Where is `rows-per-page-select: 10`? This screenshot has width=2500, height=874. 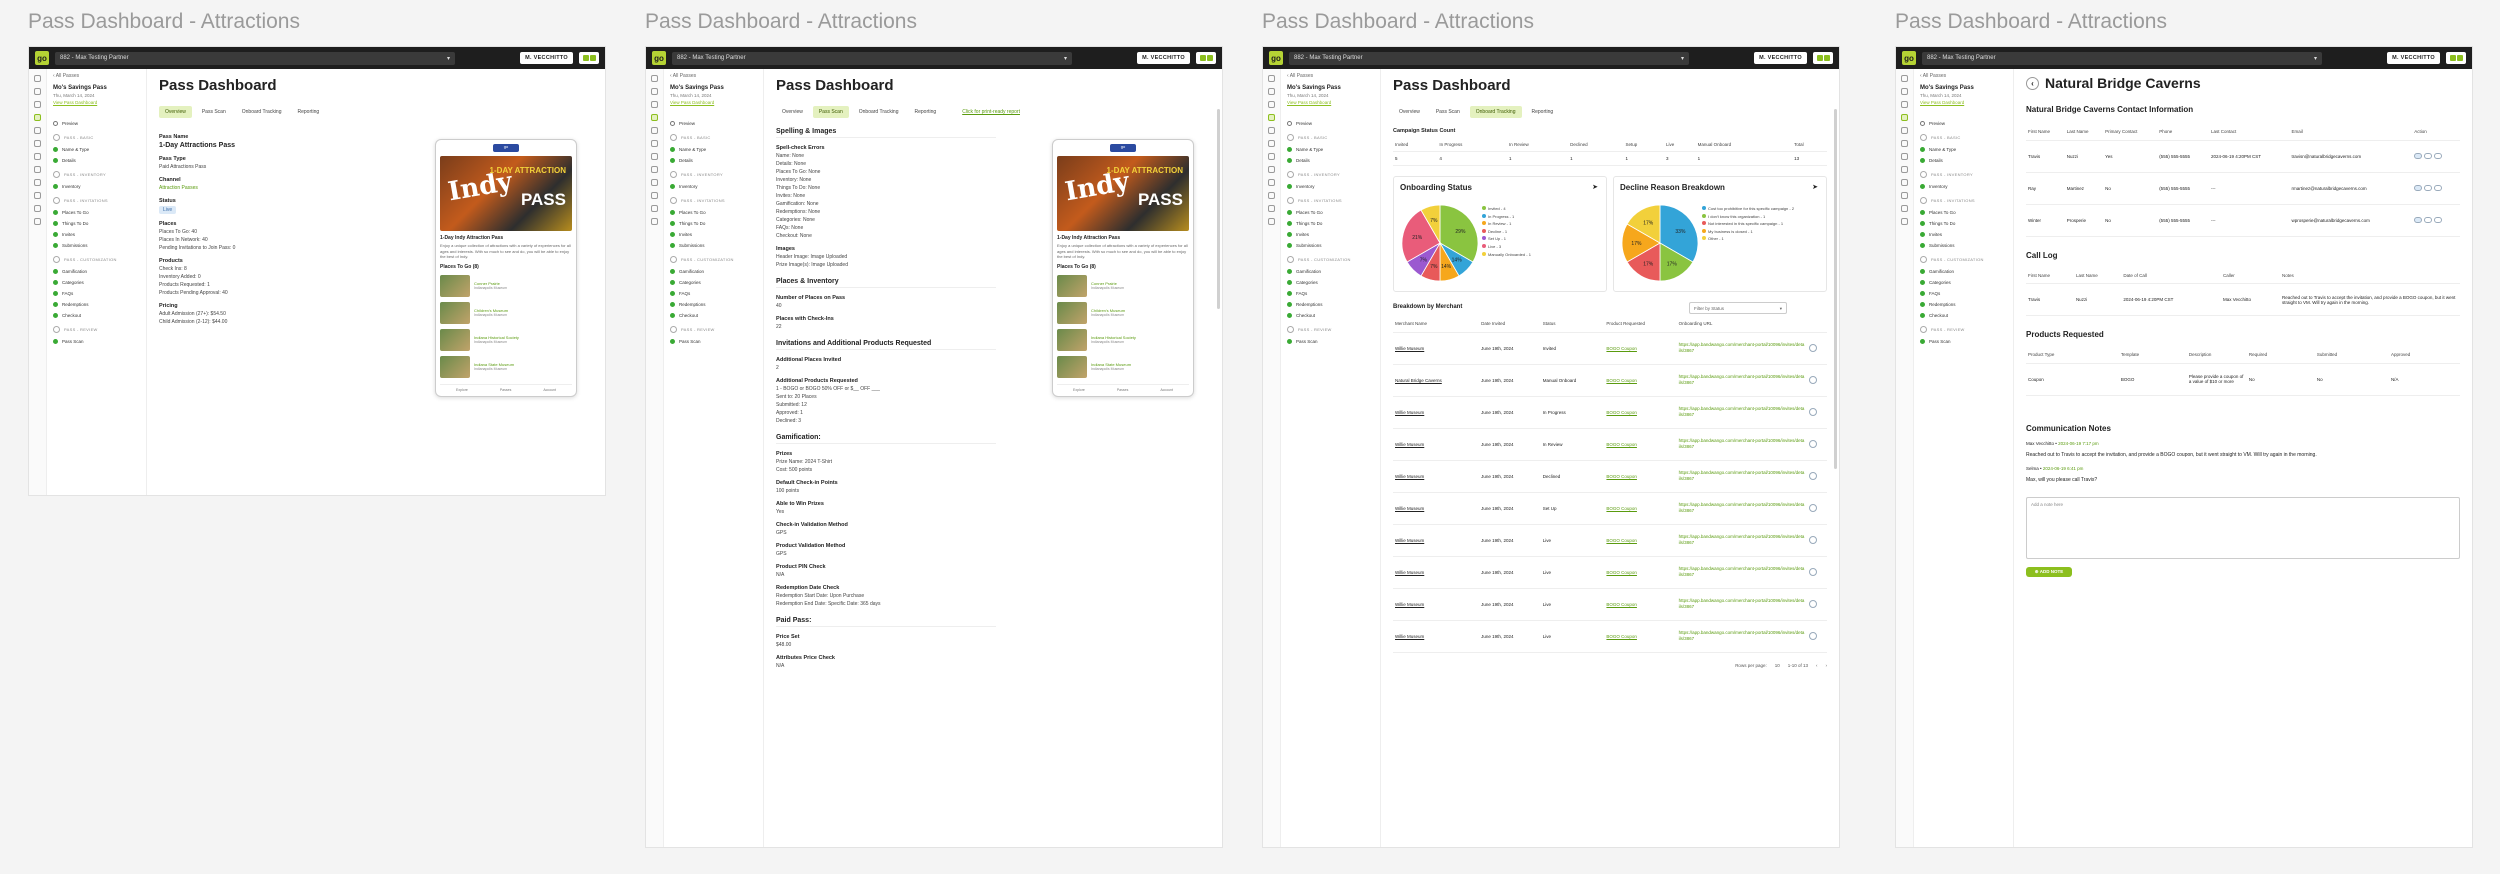 rows-per-page-select: 10 is located at coordinates (1777, 665).